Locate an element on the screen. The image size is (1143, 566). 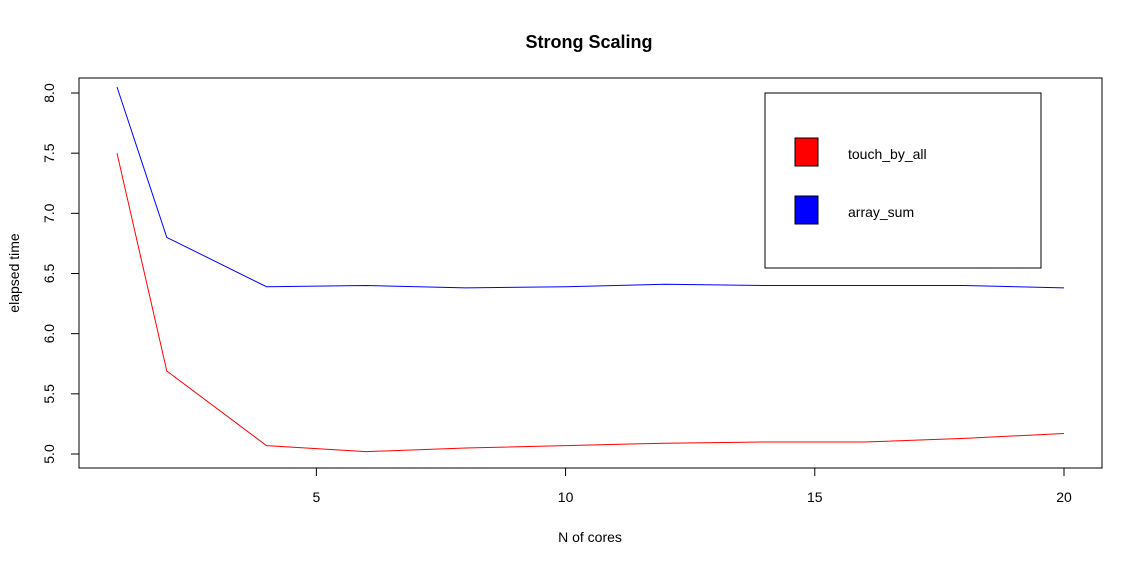
y-tick-label: 6.5 is located at coordinates (49, 274).